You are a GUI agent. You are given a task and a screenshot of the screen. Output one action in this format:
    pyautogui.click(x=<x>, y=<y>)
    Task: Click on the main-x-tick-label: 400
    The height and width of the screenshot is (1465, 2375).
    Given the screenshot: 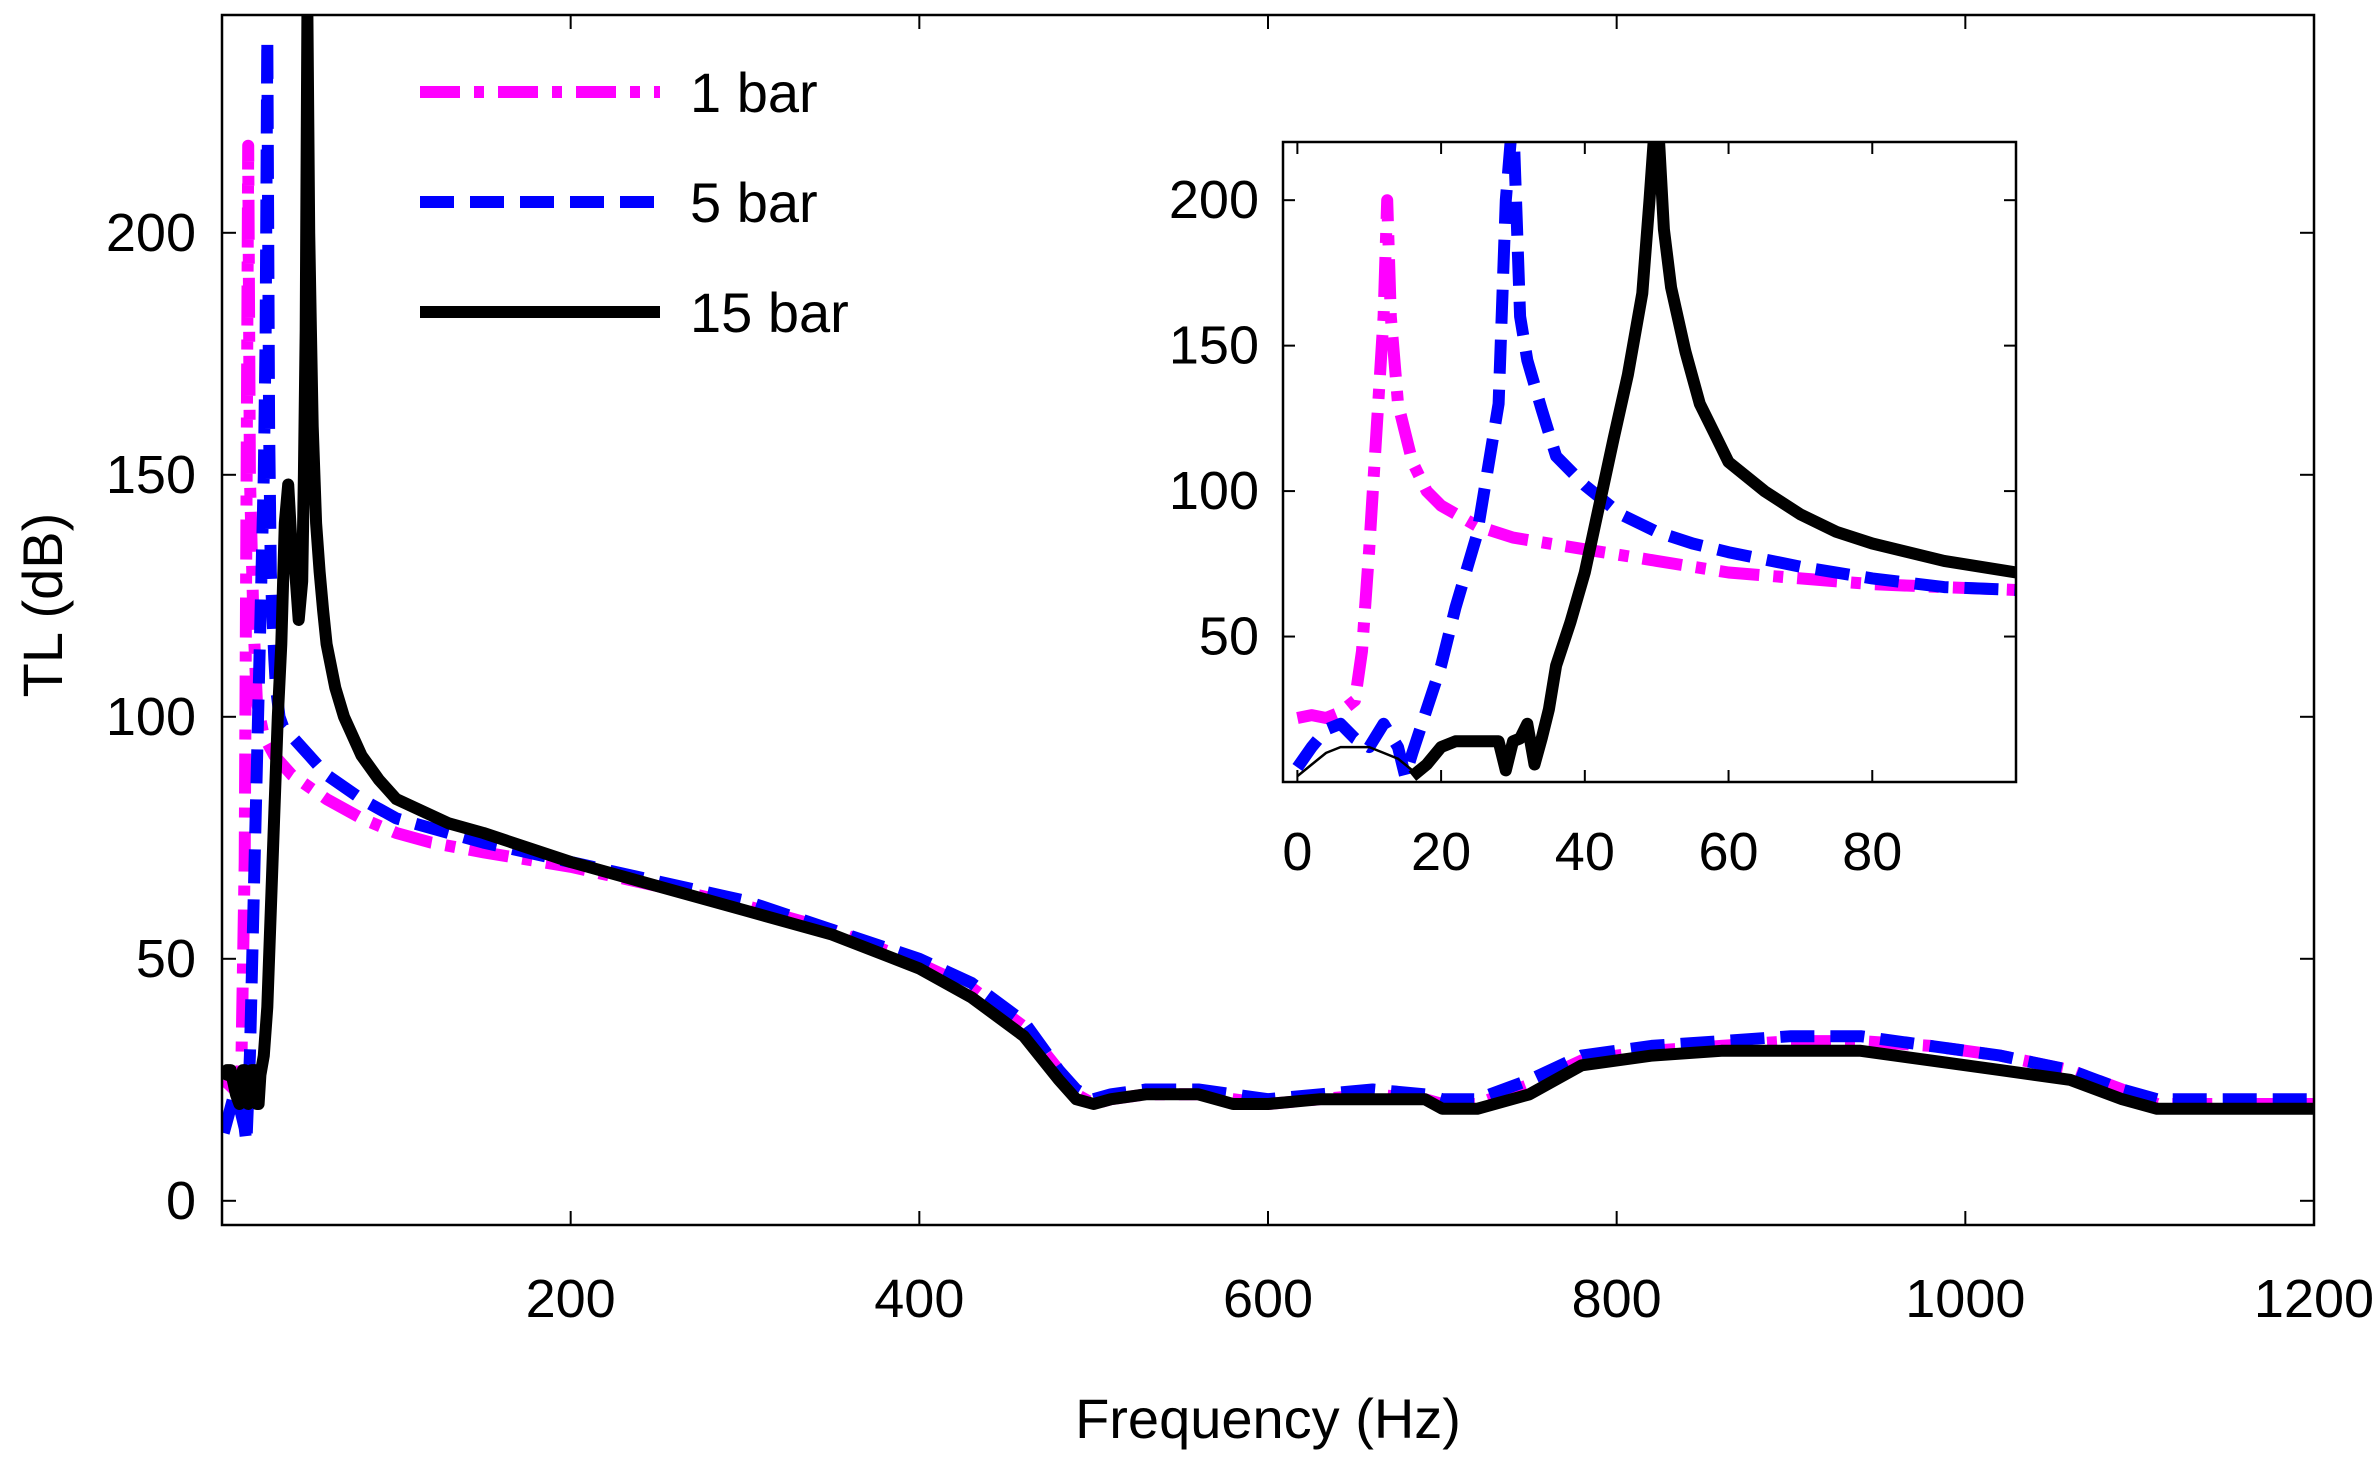 What is the action you would take?
    pyautogui.click(x=919, y=1299)
    